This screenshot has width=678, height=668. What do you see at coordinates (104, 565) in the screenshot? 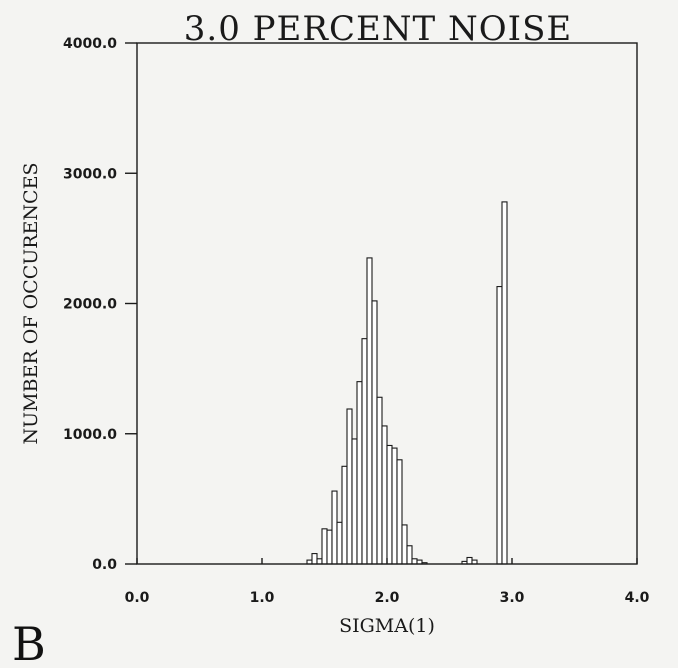
I see `y-tick-label: 0.0` at bounding box center [104, 565].